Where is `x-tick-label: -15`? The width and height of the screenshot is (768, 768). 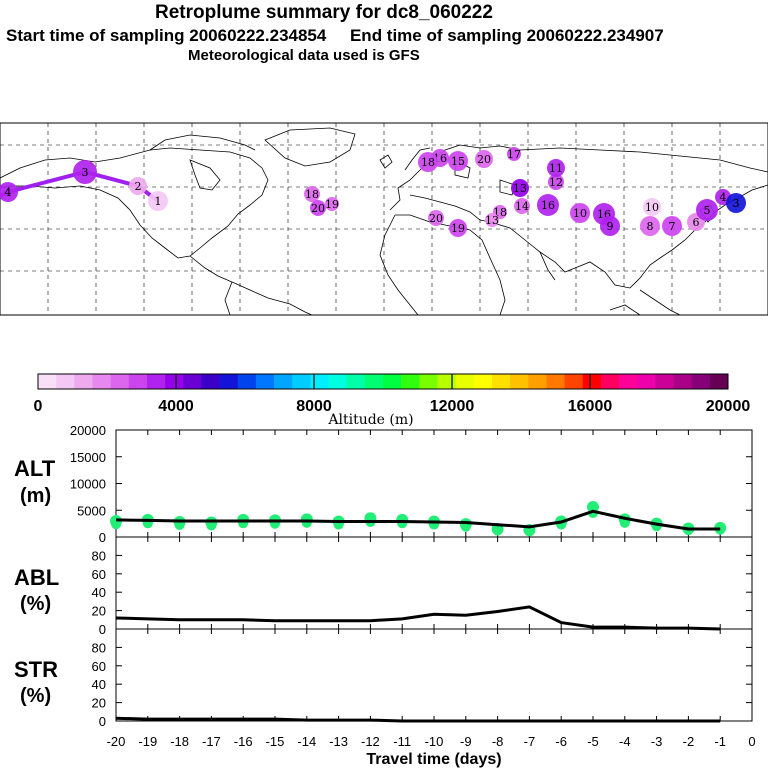
x-tick-label: -15 is located at coordinates (275, 741).